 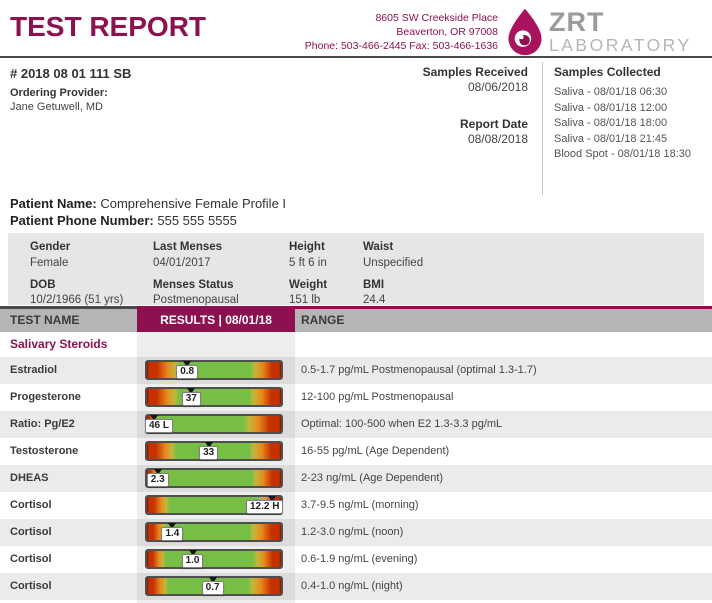 What do you see at coordinates (159, 426) in the screenshot?
I see `result-value-label: 46 L` at bounding box center [159, 426].